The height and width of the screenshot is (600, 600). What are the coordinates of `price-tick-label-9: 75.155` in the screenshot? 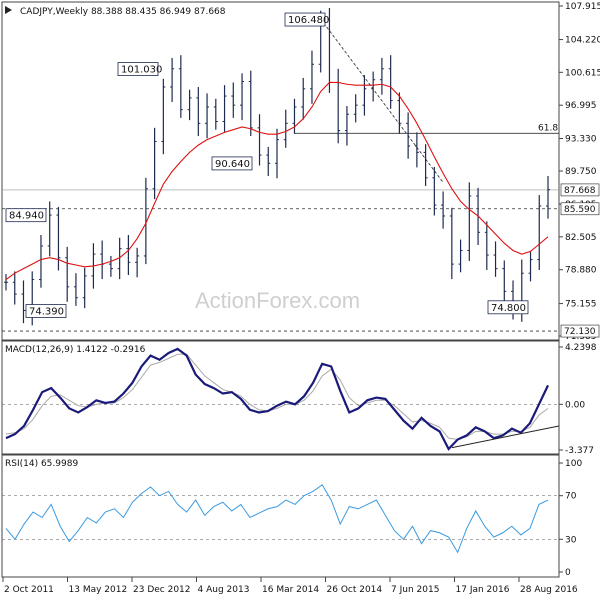 It's located at (581, 305).